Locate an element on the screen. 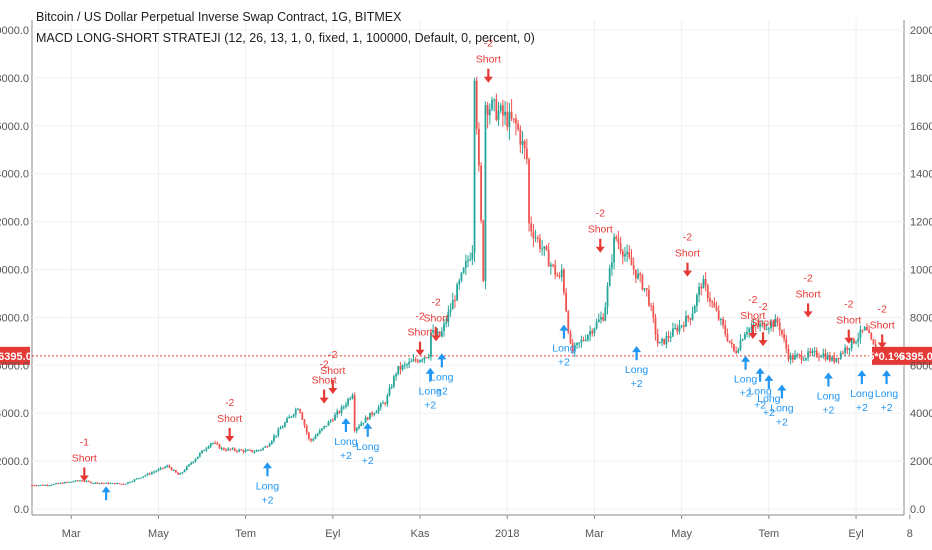 This screenshot has height=550, width=932. y-tick-label-right: 2000.0 is located at coordinates (921, 462).